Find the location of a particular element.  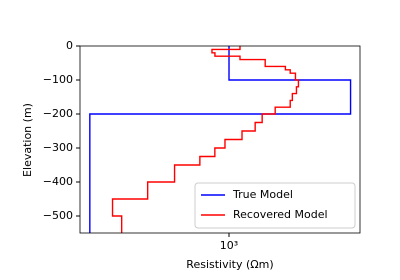

legend-box is located at coordinates (275, 205).